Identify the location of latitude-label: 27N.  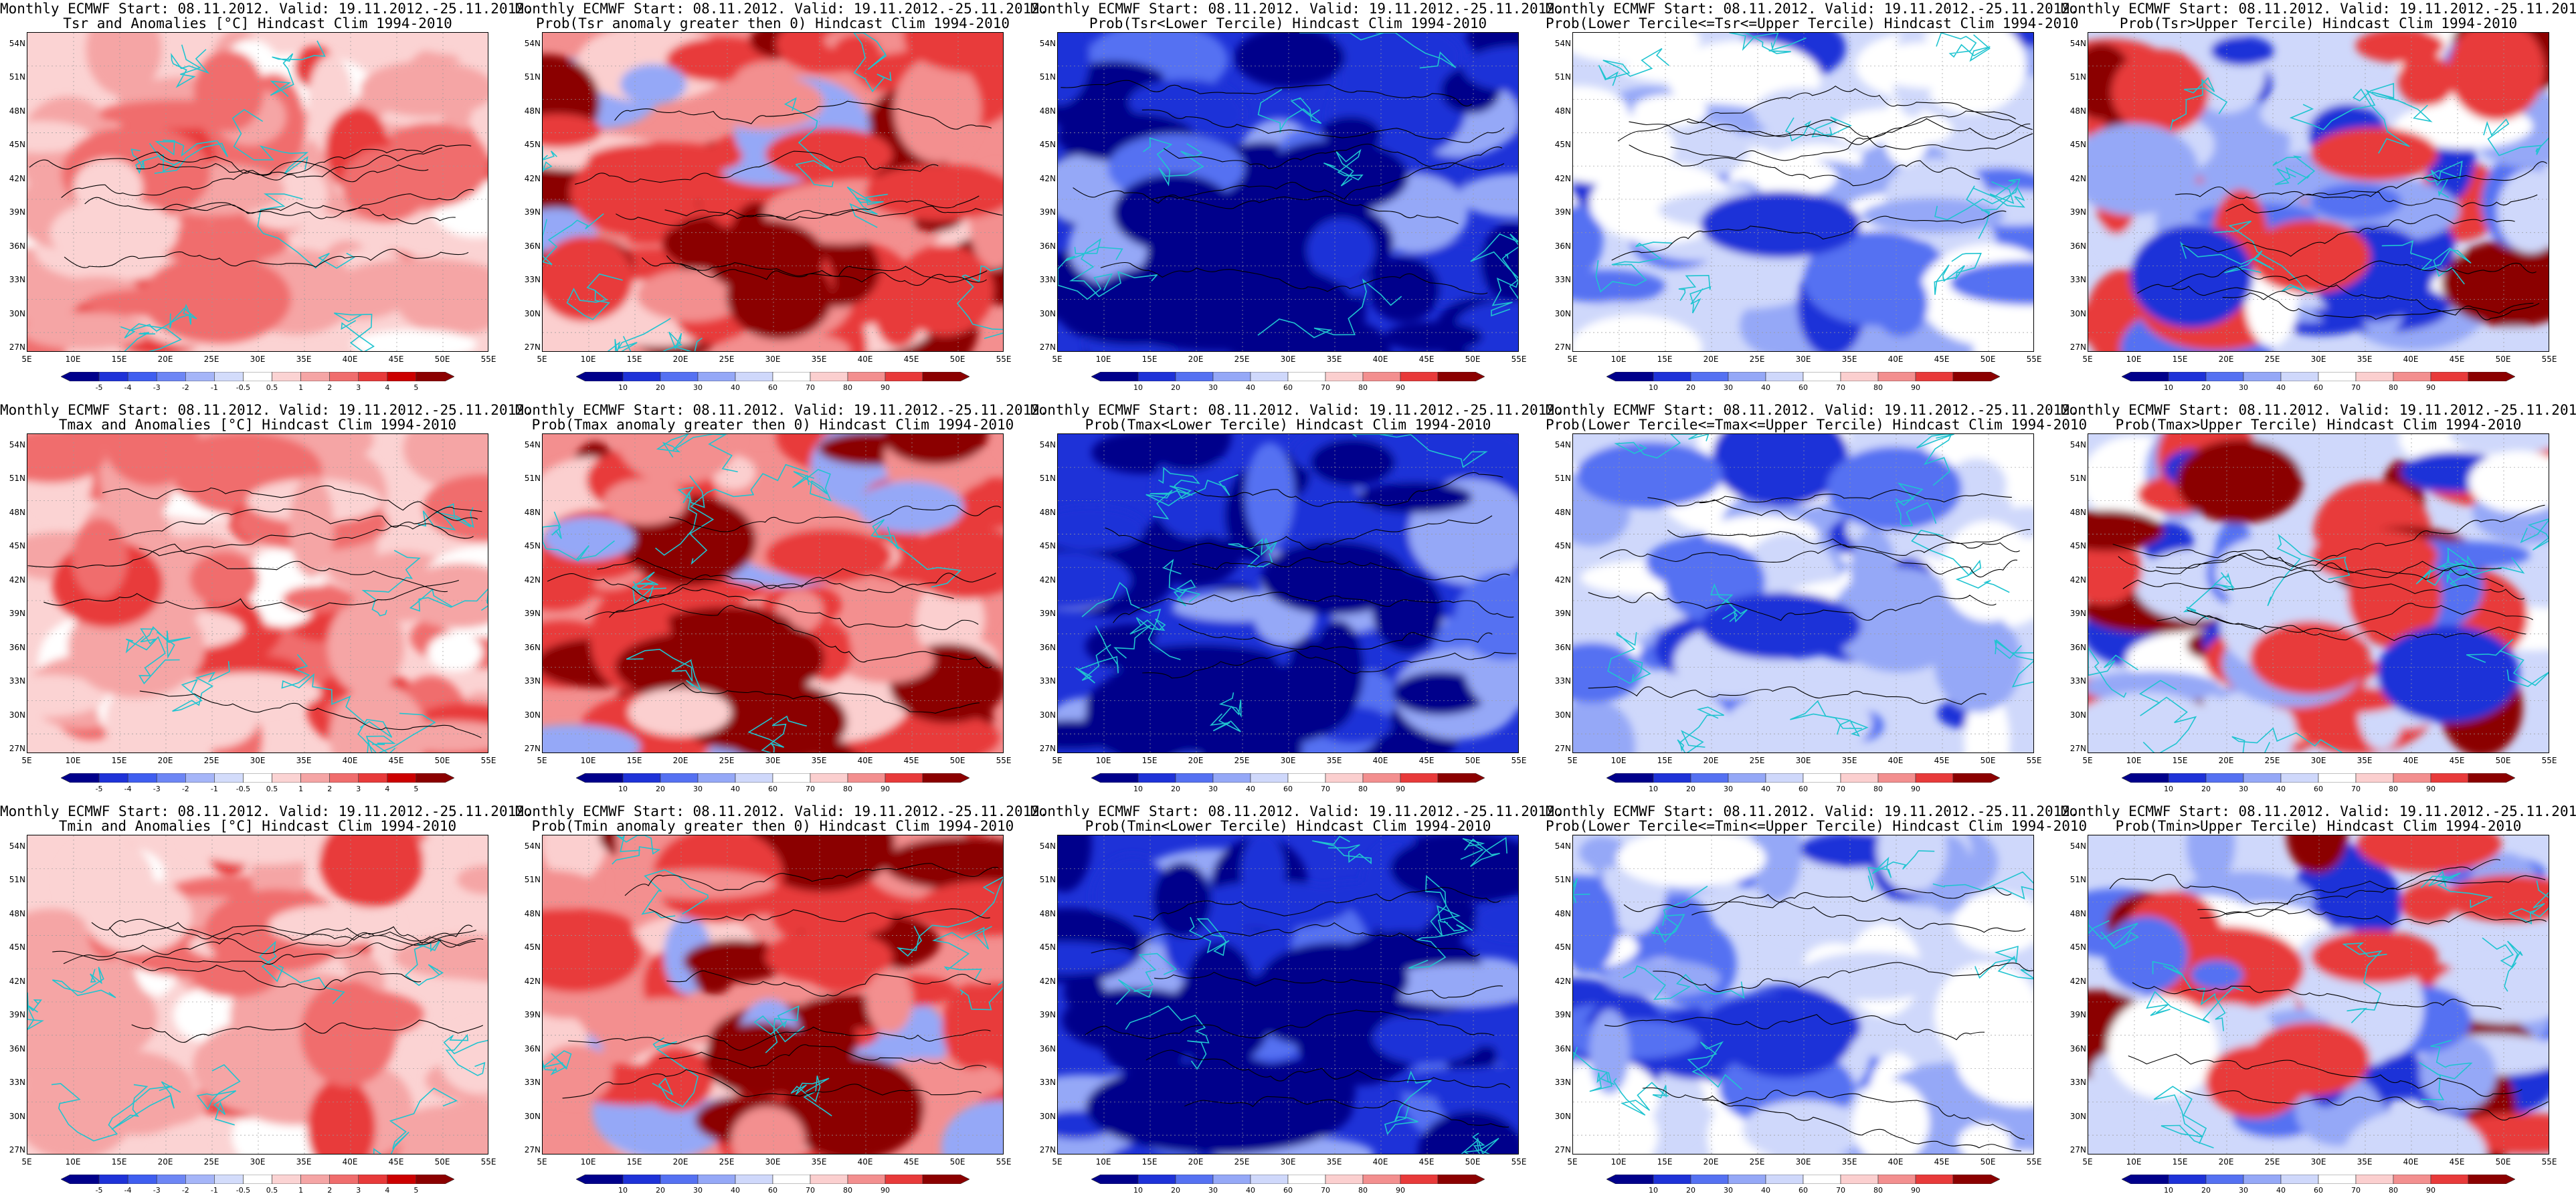
(1562, 1150).